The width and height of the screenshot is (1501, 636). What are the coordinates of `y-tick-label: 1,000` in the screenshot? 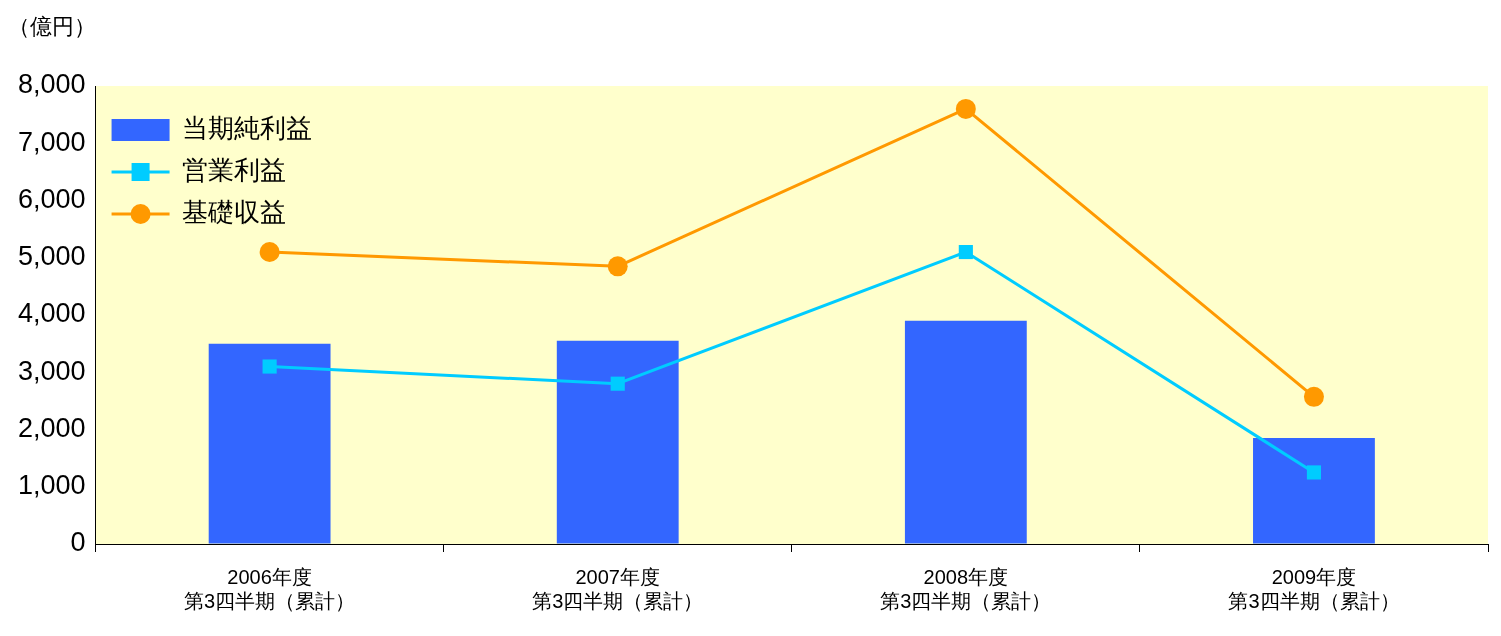 It's located at (51, 485).